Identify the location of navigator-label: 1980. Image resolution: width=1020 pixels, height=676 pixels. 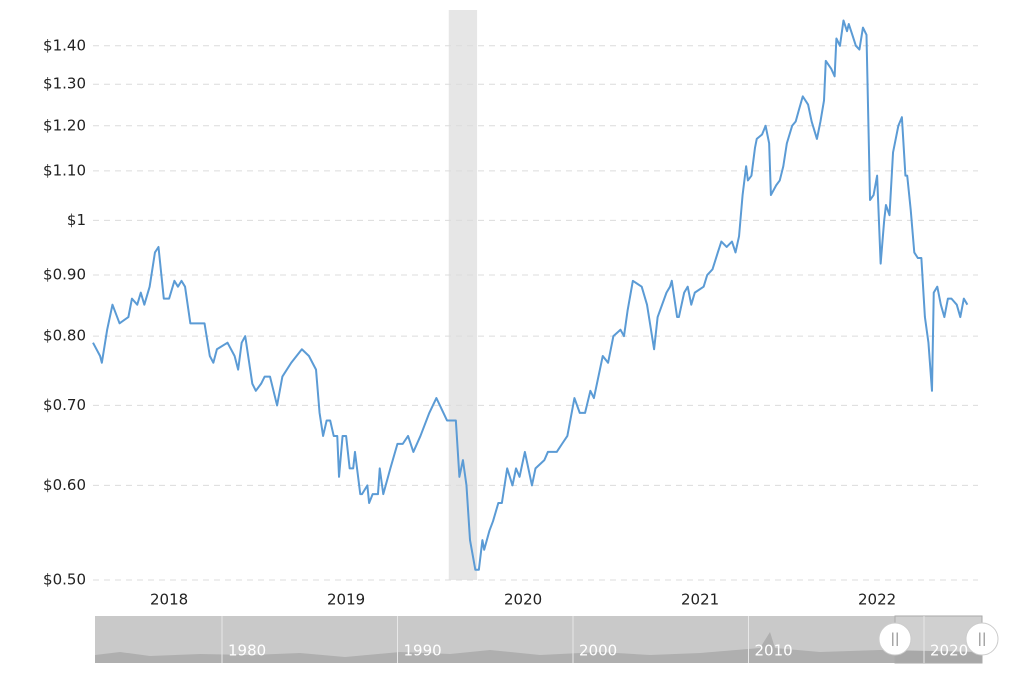
(247, 651).